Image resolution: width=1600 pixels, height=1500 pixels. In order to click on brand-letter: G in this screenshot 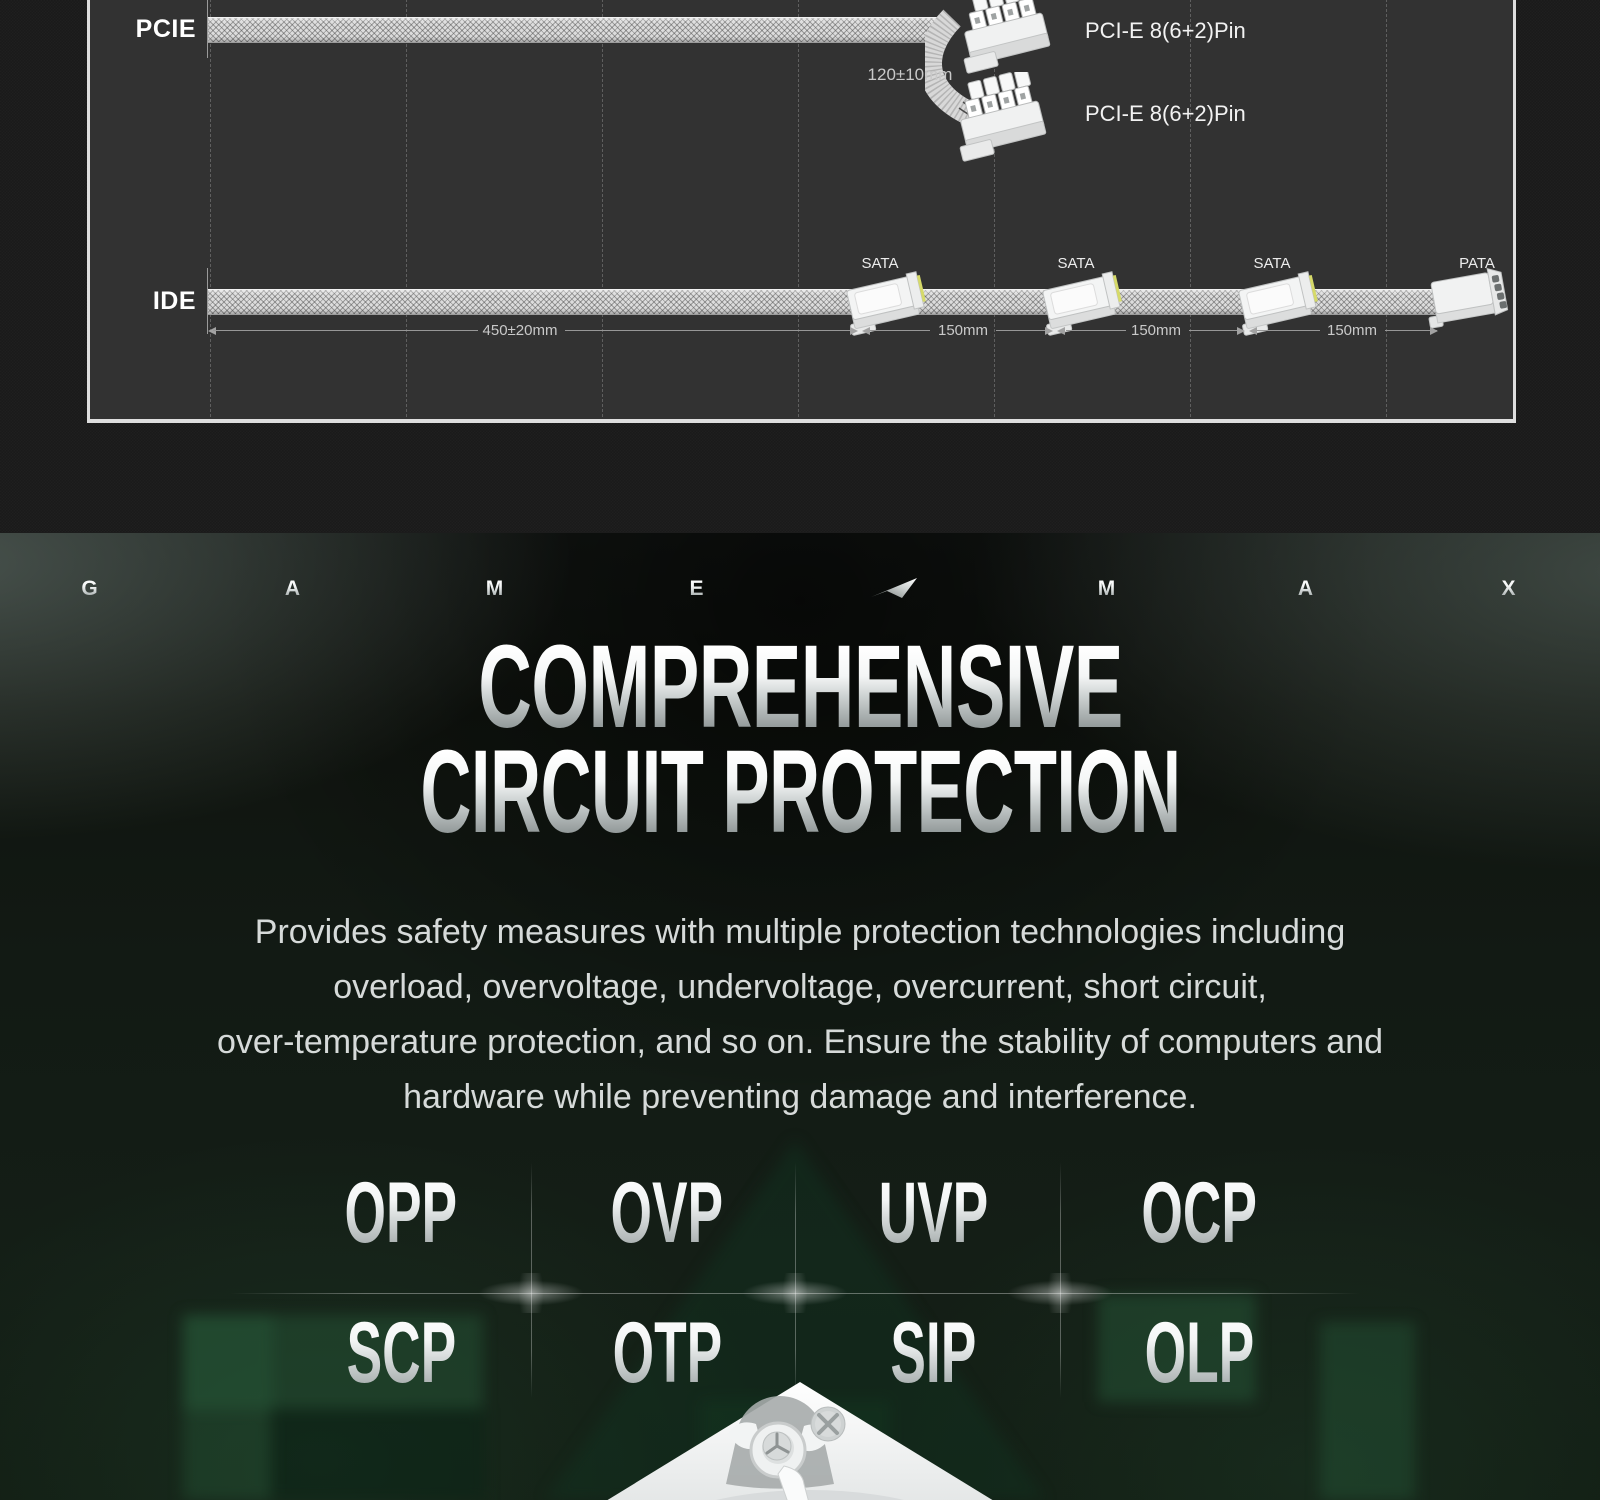, I will do `click(90, 589)`.